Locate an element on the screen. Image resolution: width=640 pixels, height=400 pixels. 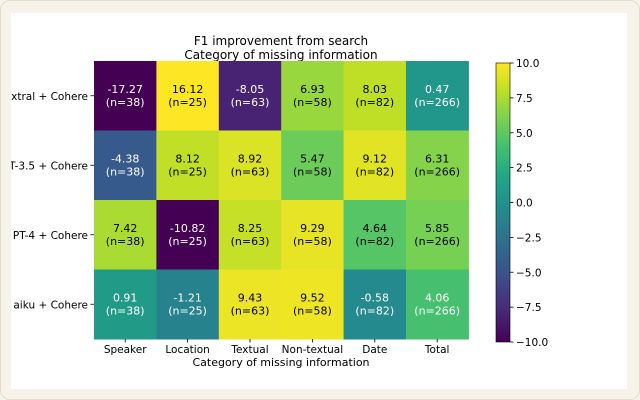
cell-value-label: 4.64 is located at coordinates (375, 228).